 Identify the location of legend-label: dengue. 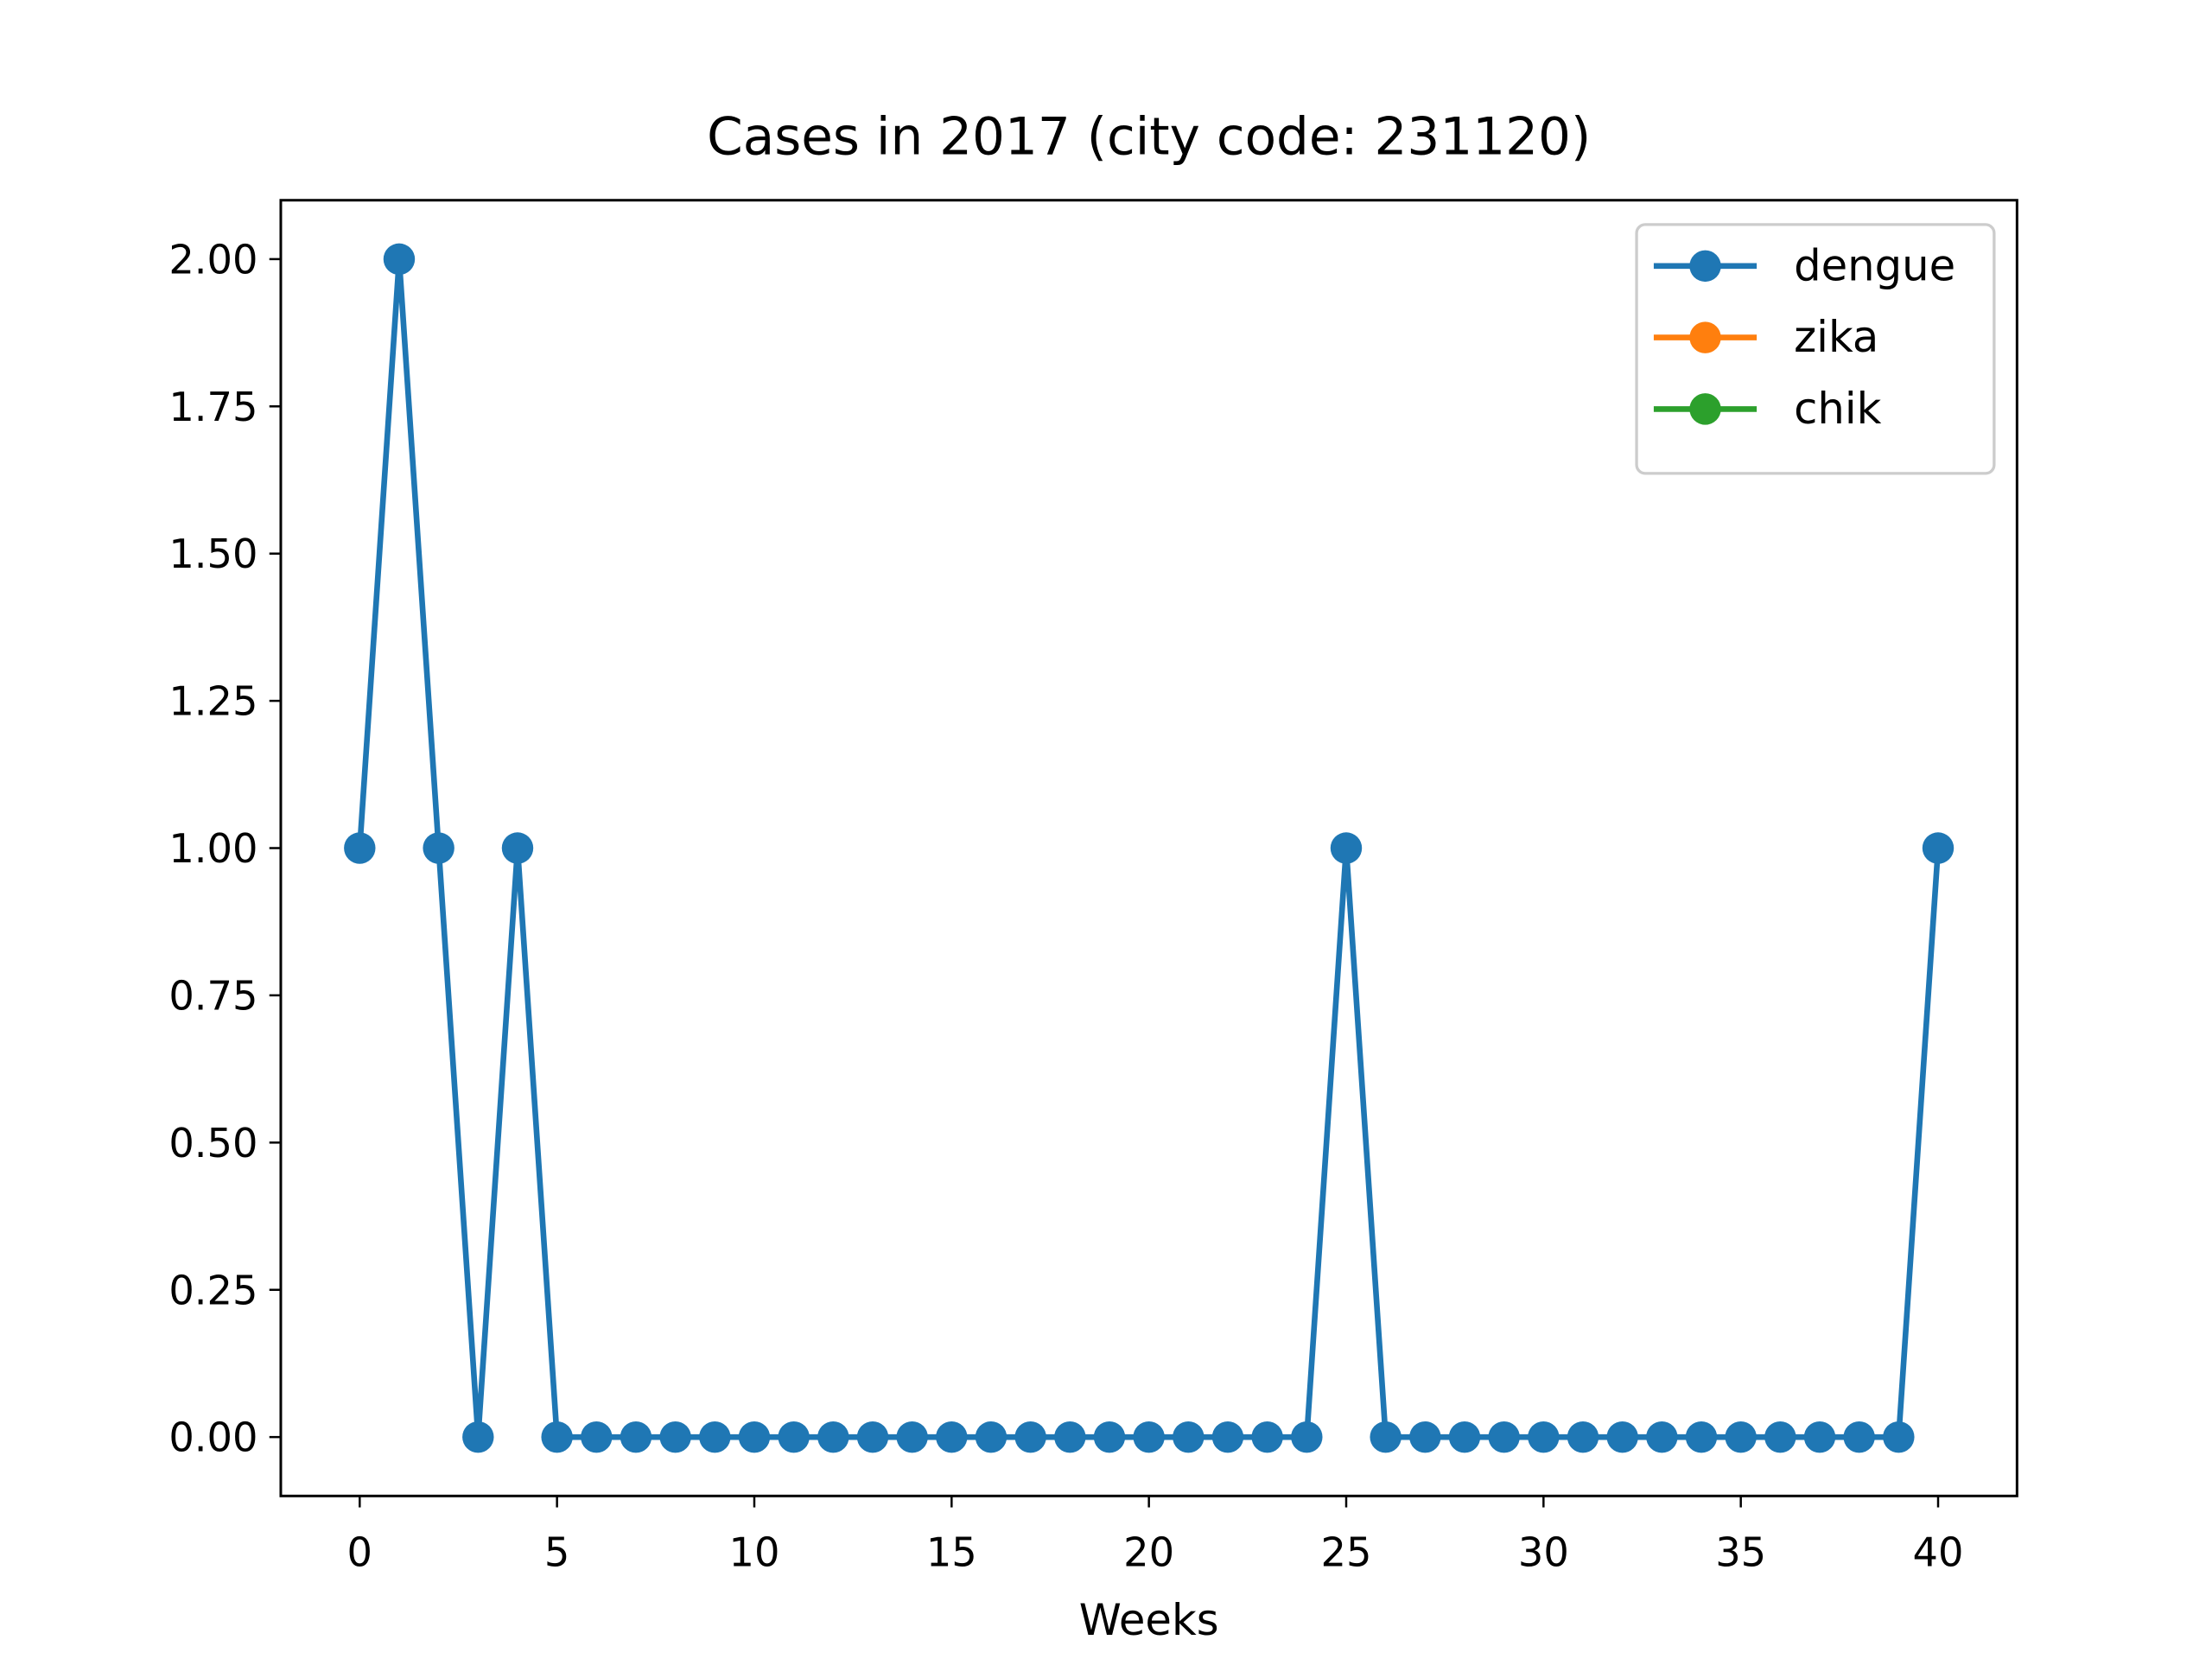
(1874, 265).